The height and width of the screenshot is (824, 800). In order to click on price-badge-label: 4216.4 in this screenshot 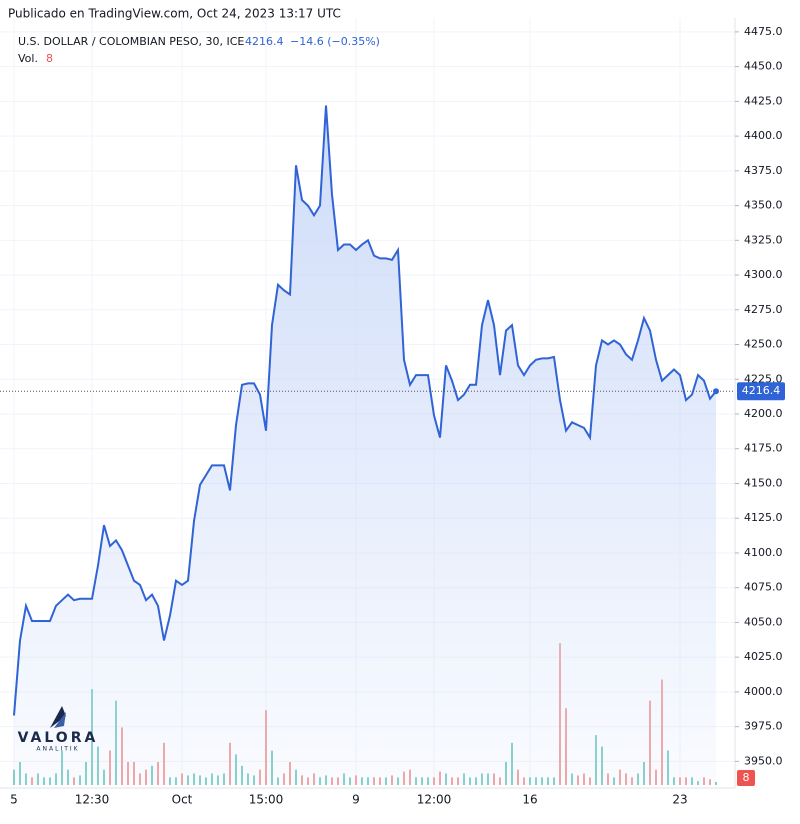, I will do `click(761, 390)`.